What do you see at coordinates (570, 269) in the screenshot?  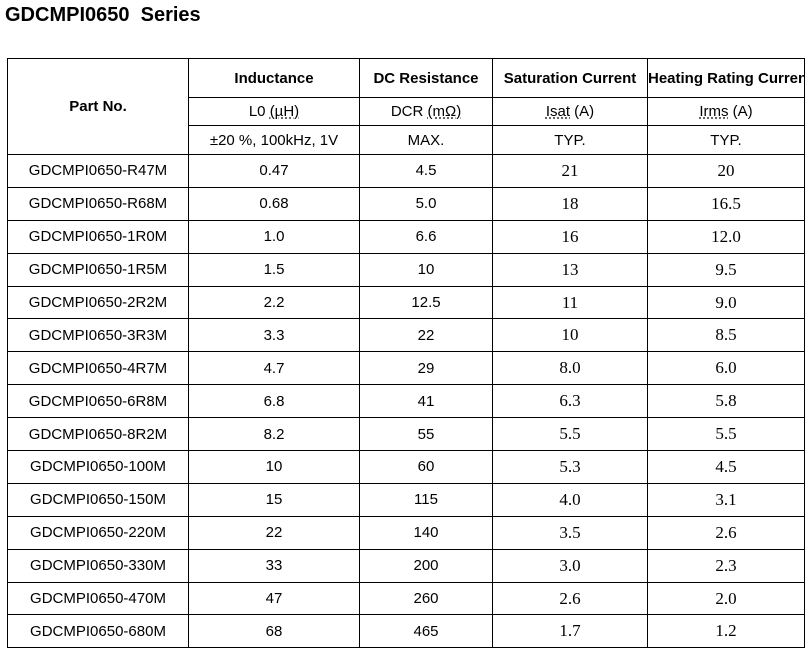 I see `isat-cell: 13` at bounding box center [570, 269].